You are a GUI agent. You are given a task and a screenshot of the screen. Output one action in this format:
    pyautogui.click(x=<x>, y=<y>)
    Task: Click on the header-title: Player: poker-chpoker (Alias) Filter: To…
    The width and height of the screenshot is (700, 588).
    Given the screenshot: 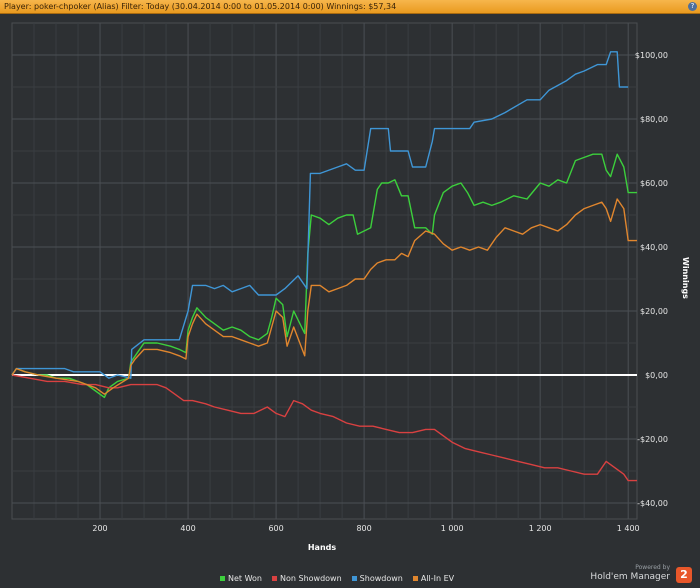 What is the action you would take?
    pyautogui.click(x=200, y=6)
    